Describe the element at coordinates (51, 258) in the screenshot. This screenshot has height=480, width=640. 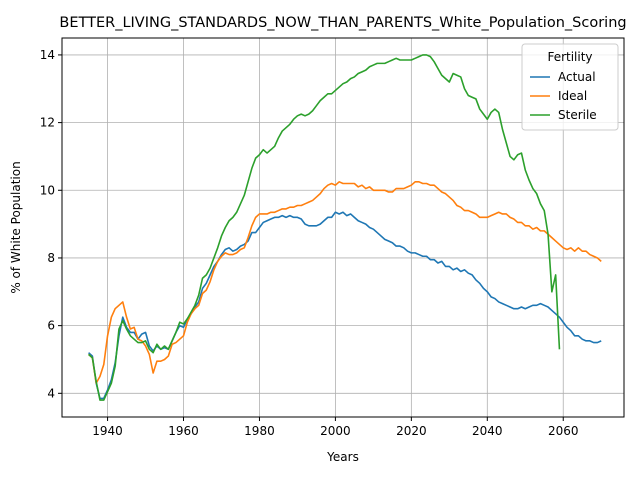
I see `y-tick-label: 8` at that location.